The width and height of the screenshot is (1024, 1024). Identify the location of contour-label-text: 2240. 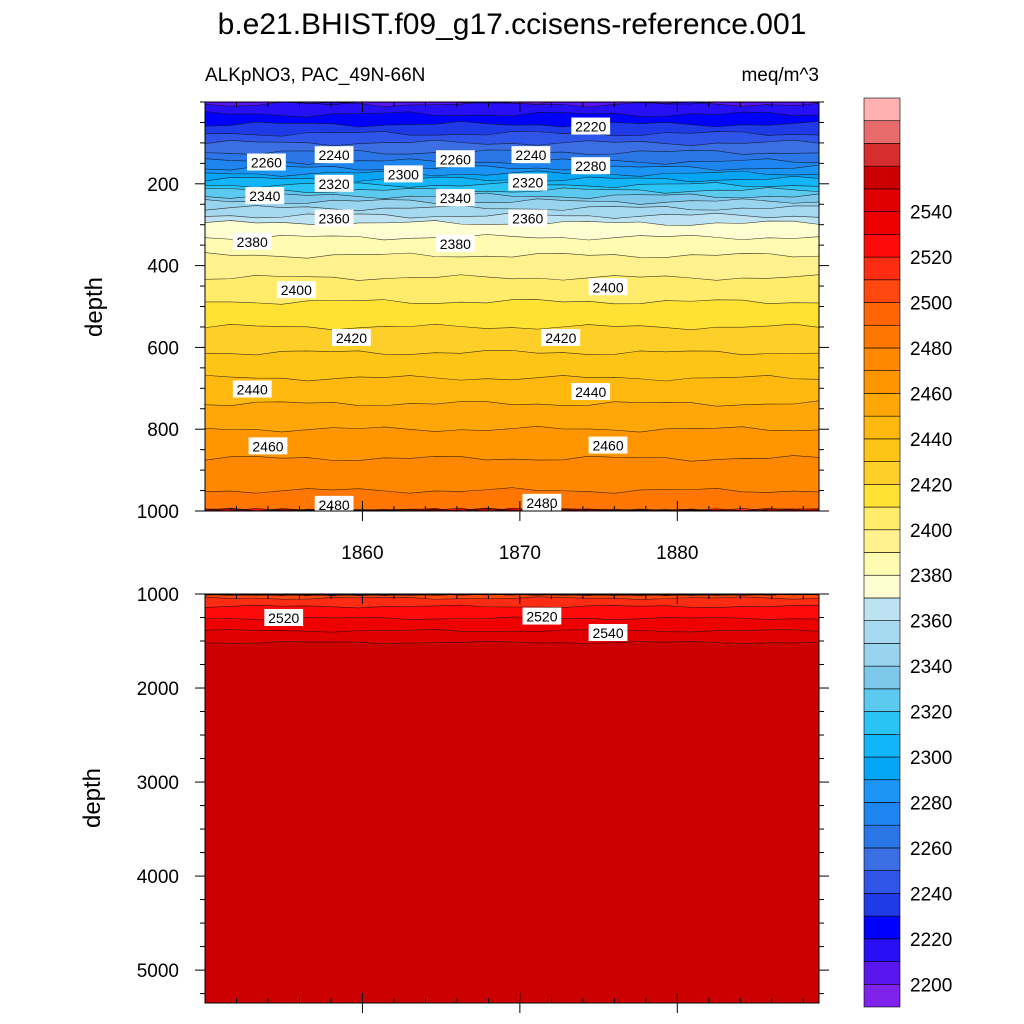
(334, 155).